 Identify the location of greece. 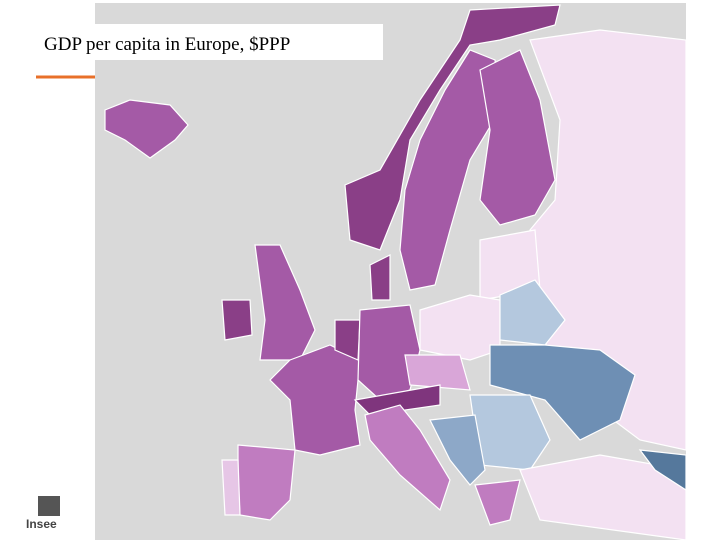
(497, 502).